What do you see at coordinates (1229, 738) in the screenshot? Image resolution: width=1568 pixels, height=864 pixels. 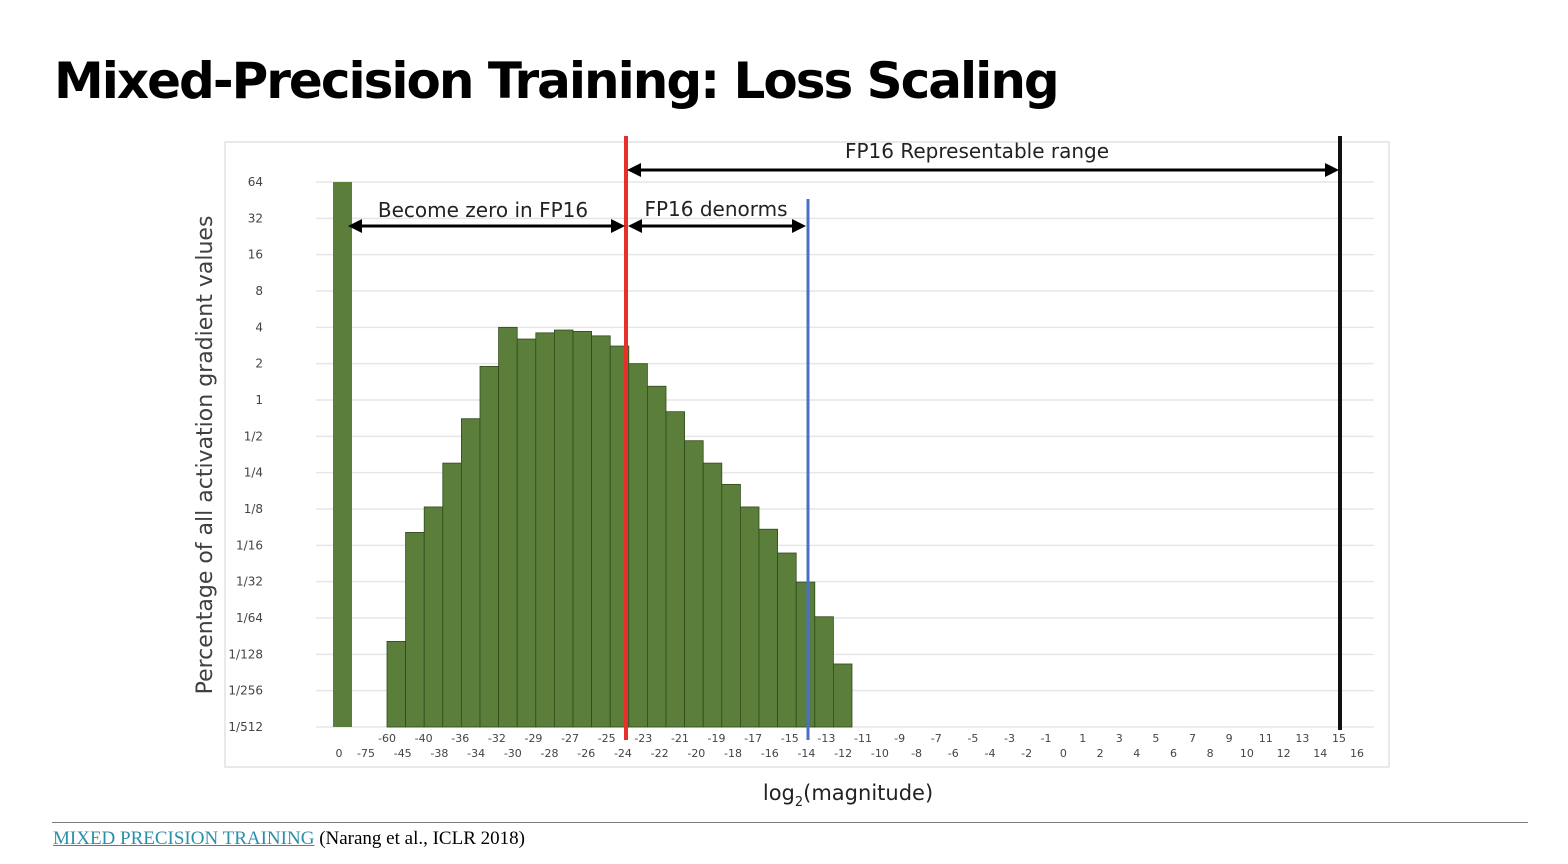 I see `x-tick-label: 9` at bounding box center [1229, 738].